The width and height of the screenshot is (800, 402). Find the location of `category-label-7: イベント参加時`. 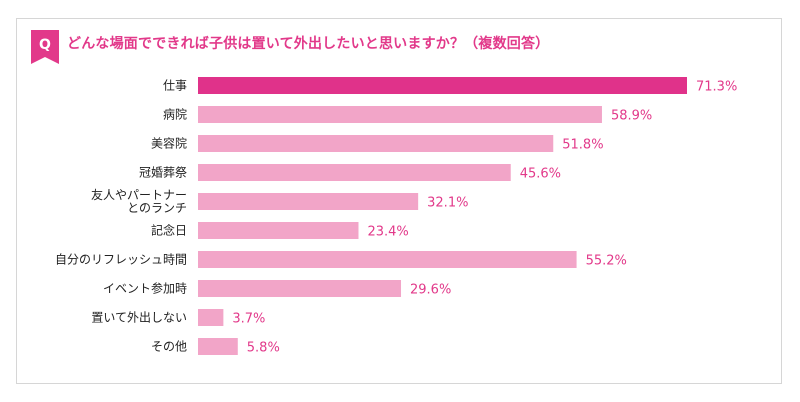

category-label-7: イベント参加時 is located at coordinates (145, 288).